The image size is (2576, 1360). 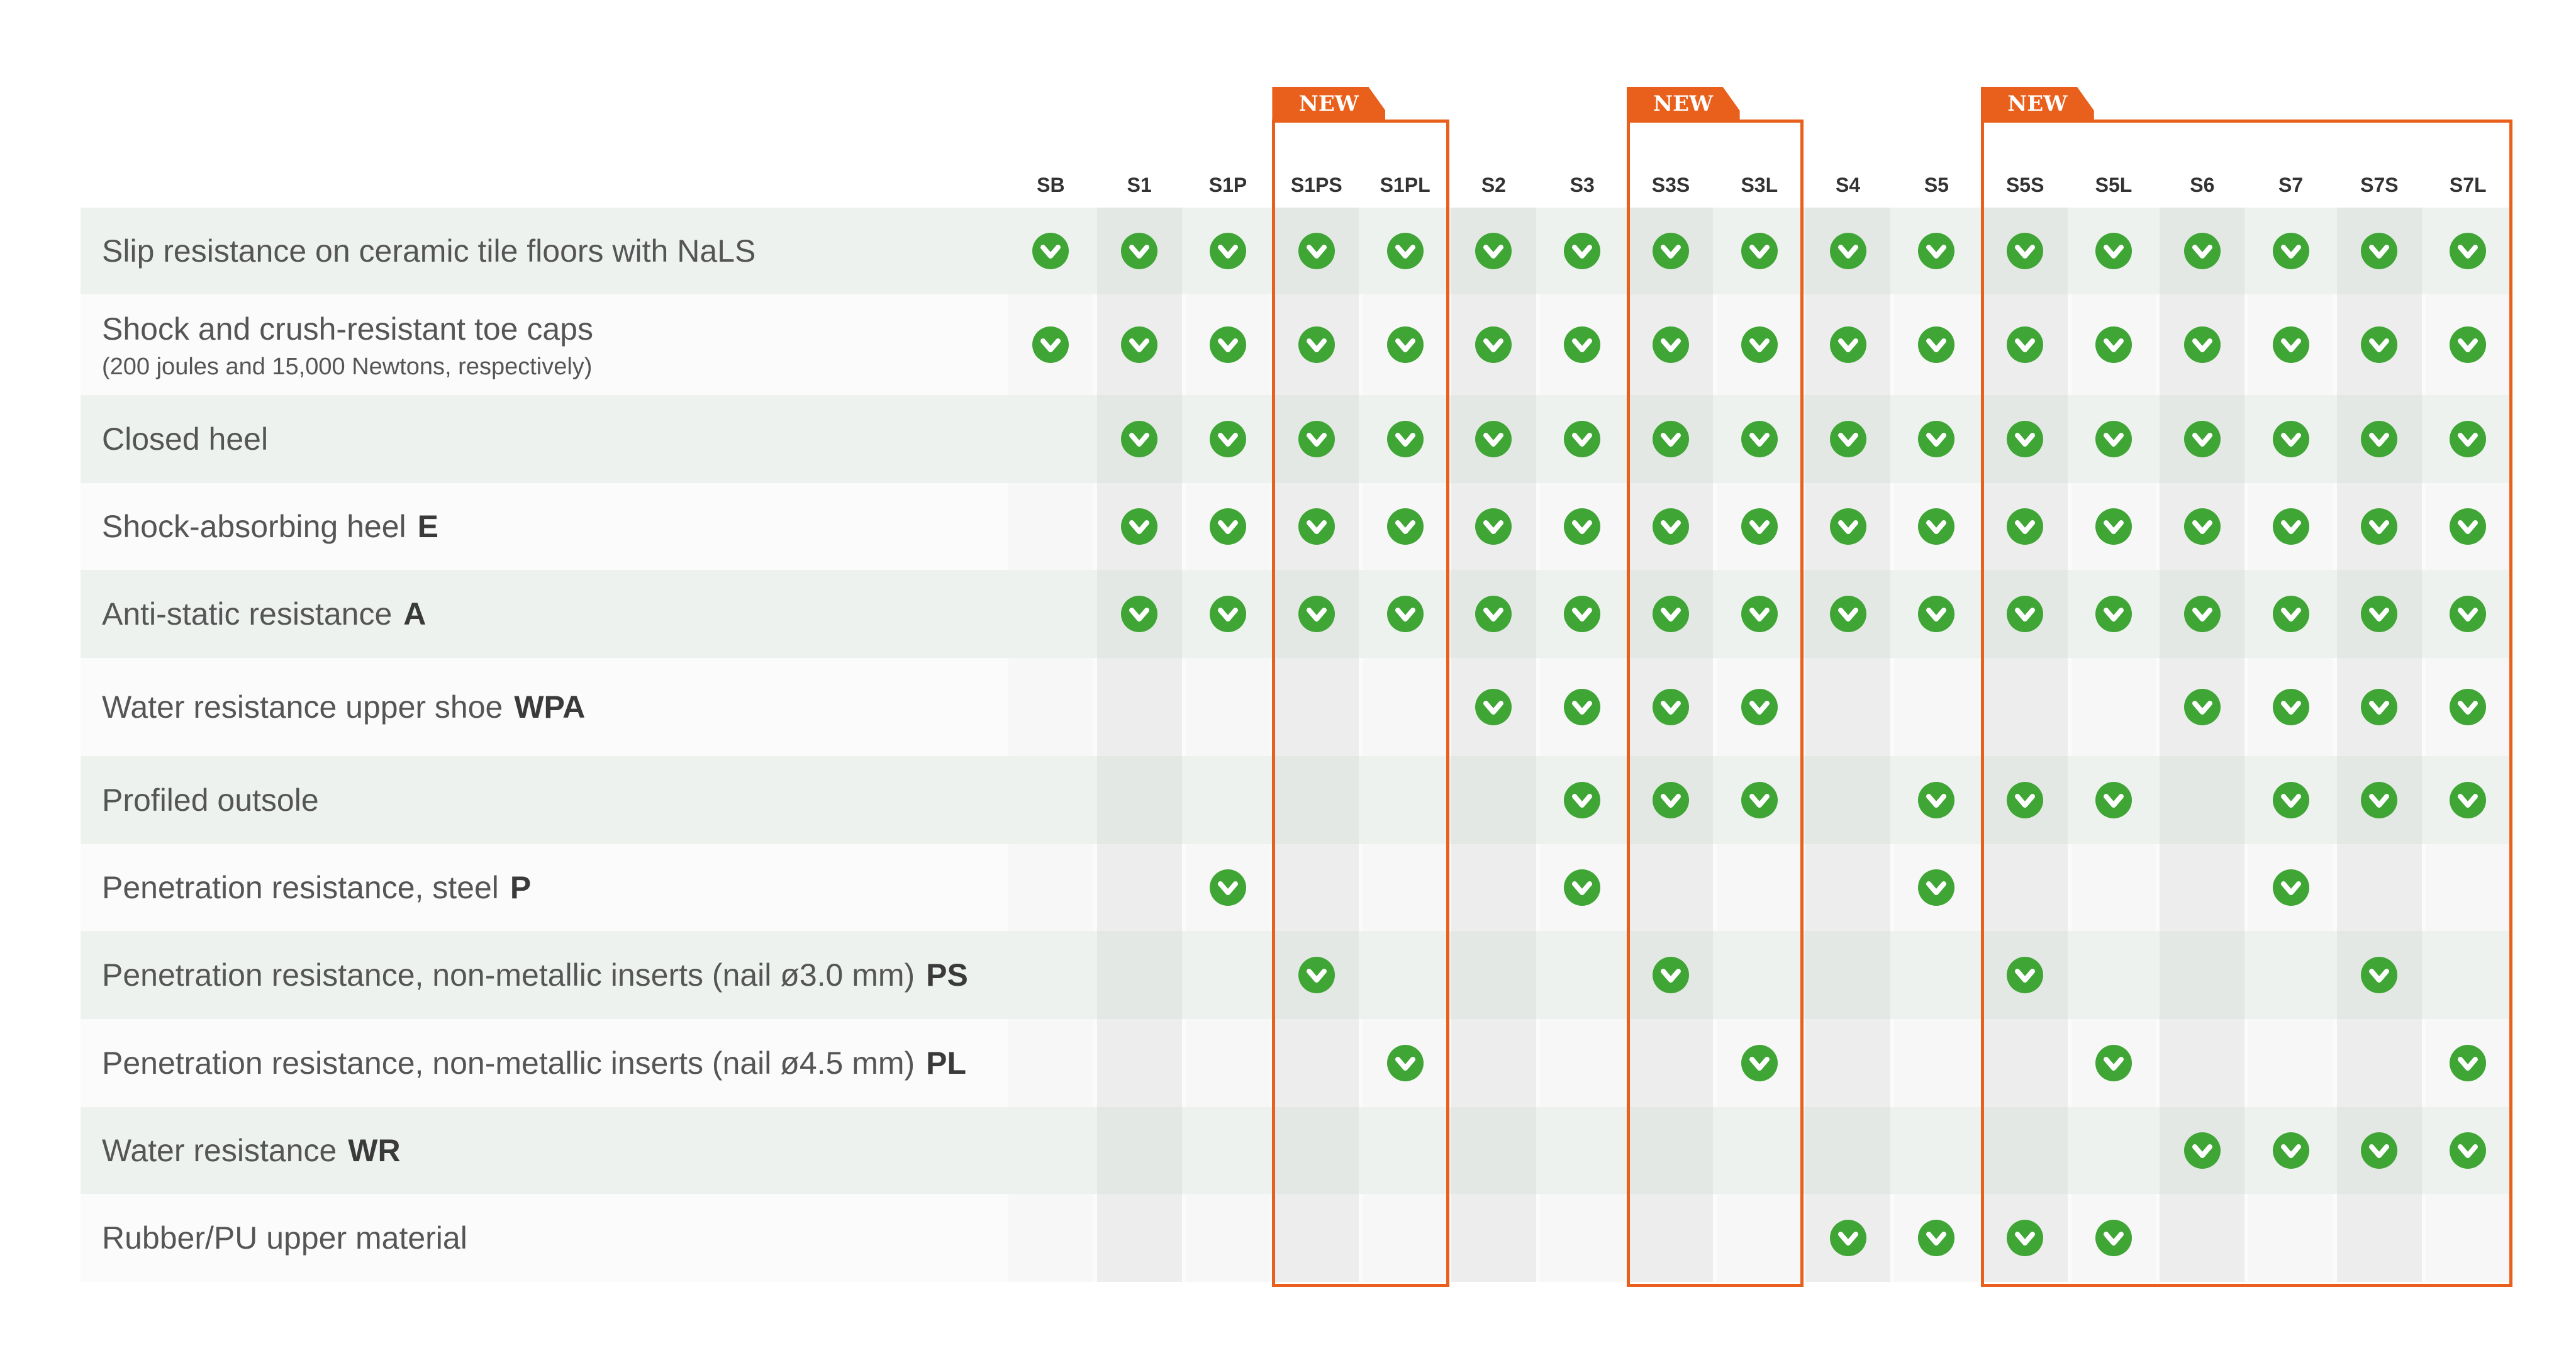 What do you see at coordinates (374, 1150) in the screenshot?
I see `feature-code: WR` at bounding box center [374, 1150].